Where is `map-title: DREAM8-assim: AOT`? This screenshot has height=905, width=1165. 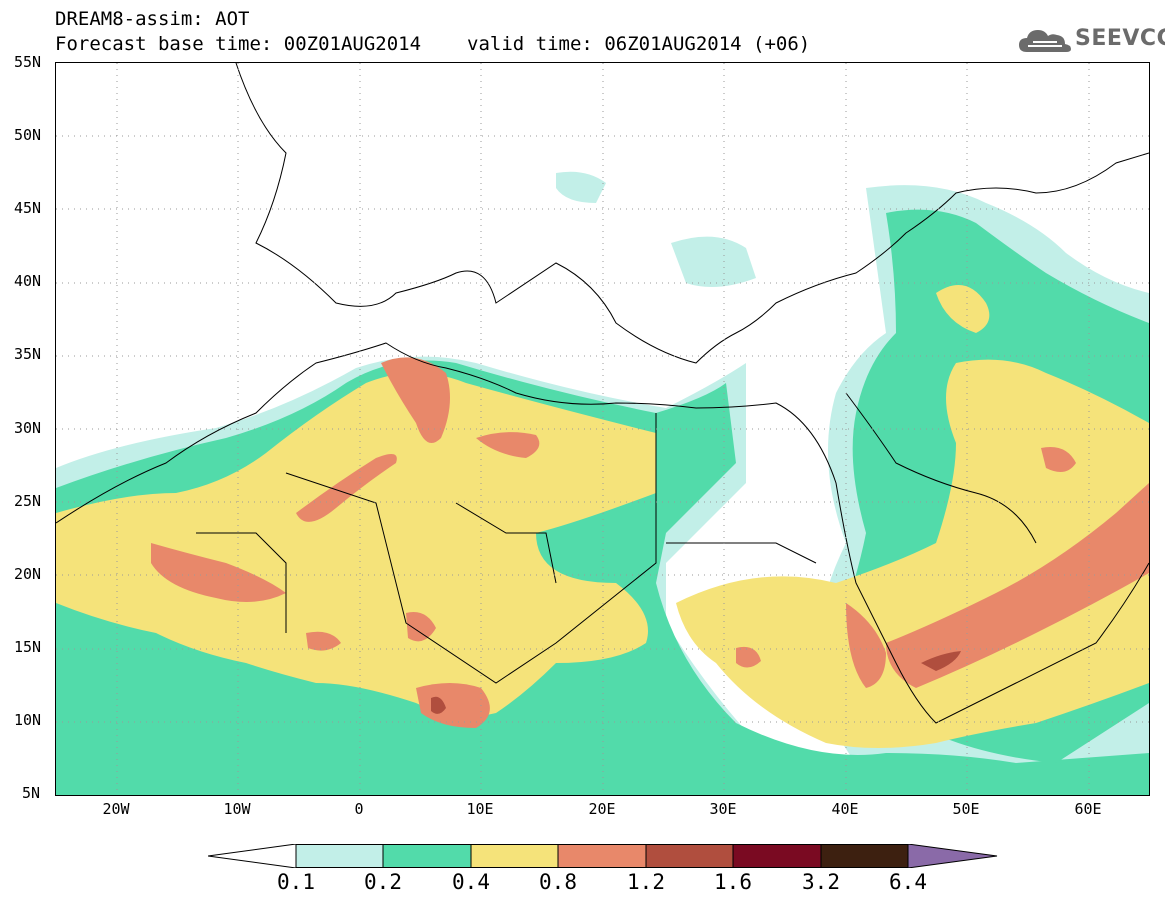
map-title: DREAM8-assim: AOT is located at coordinates (152, 19).